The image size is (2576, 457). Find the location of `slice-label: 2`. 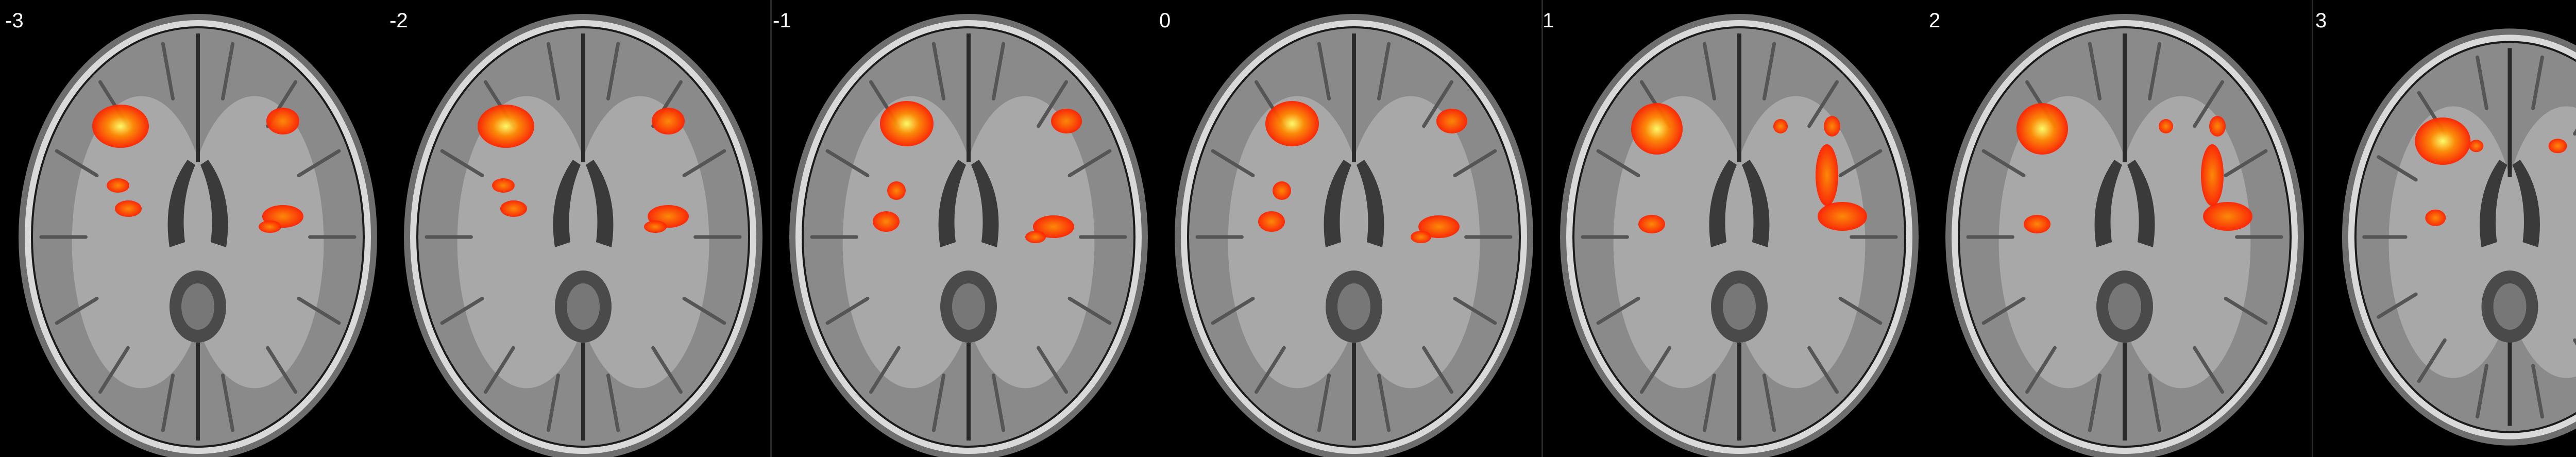

slice-label: 2 is located at coordinates (1935, 20).